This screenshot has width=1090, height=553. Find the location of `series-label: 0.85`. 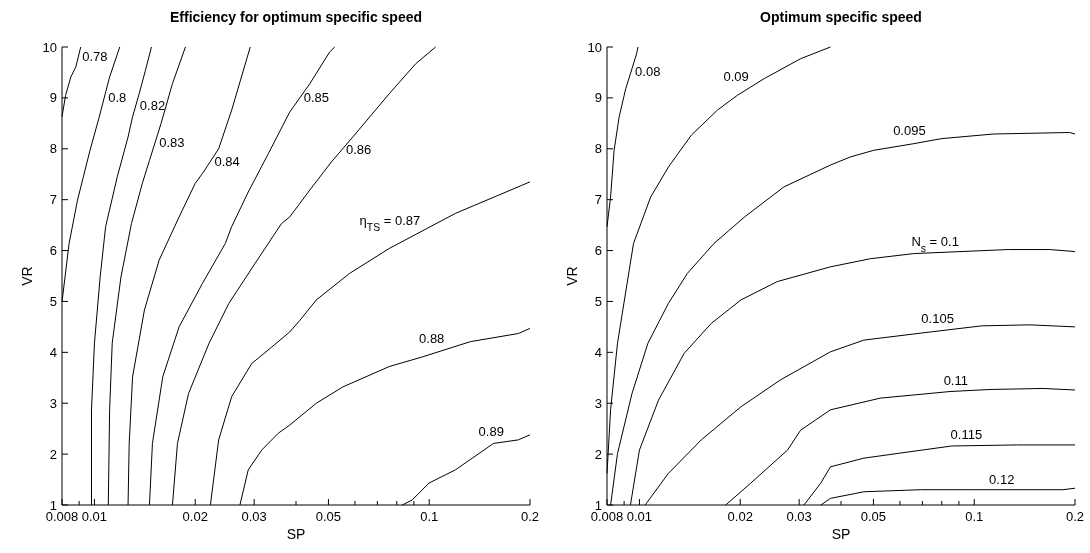

series-label: 0.85 is located at coordinates (316, 98).